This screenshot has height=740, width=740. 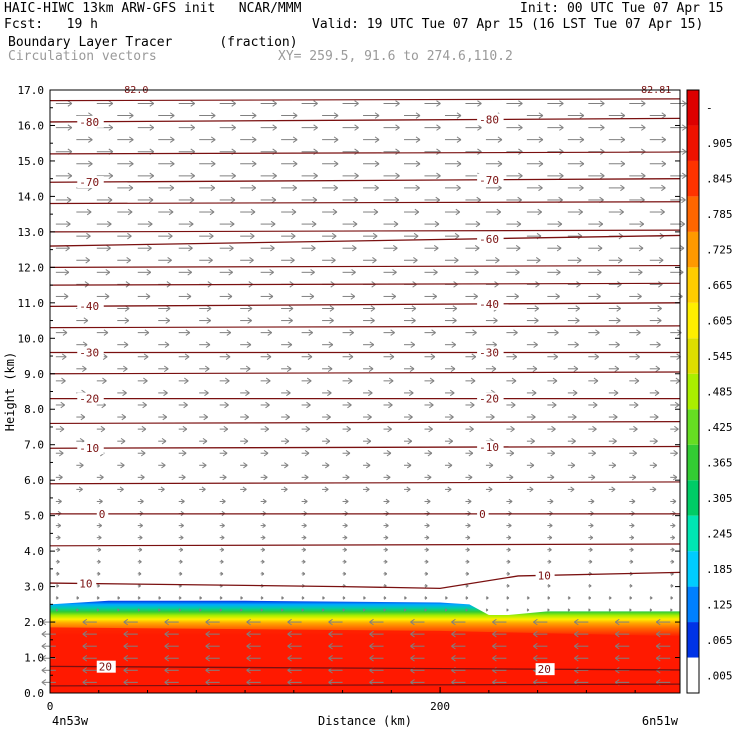 I want to click on y-tick-label: 13.0, so click(x=31, y=232).